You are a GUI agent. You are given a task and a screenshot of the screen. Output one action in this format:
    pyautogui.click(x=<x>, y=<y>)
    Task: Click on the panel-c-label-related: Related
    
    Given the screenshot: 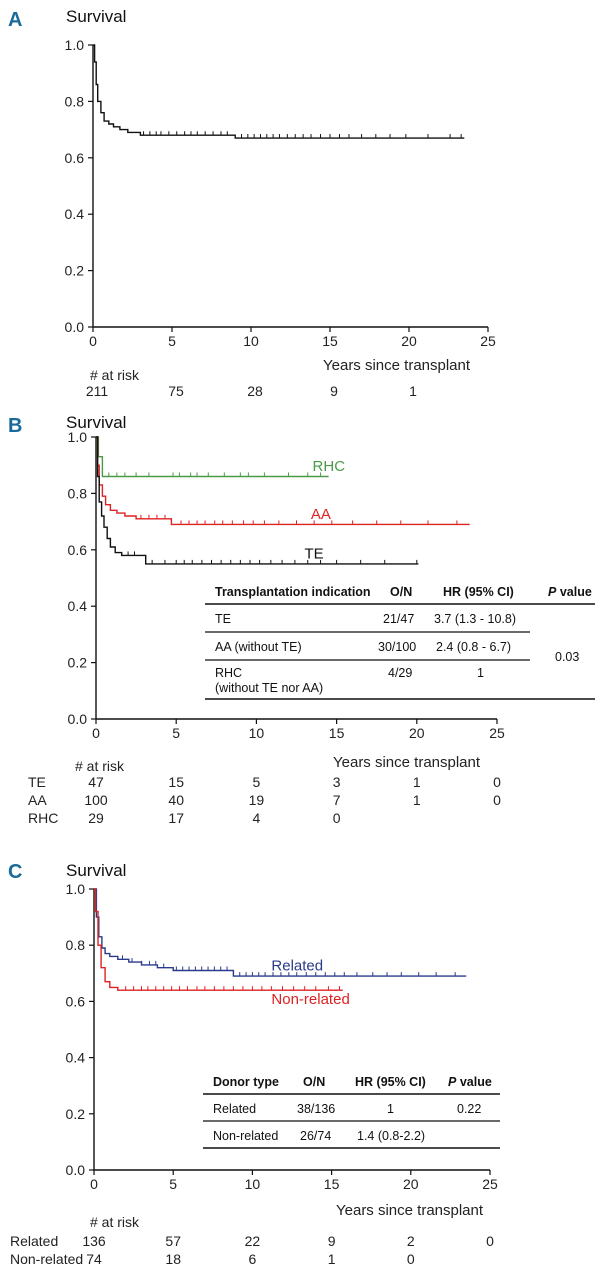 What is the action you would take?
    pyautogui.click(x=297, y=965)
    